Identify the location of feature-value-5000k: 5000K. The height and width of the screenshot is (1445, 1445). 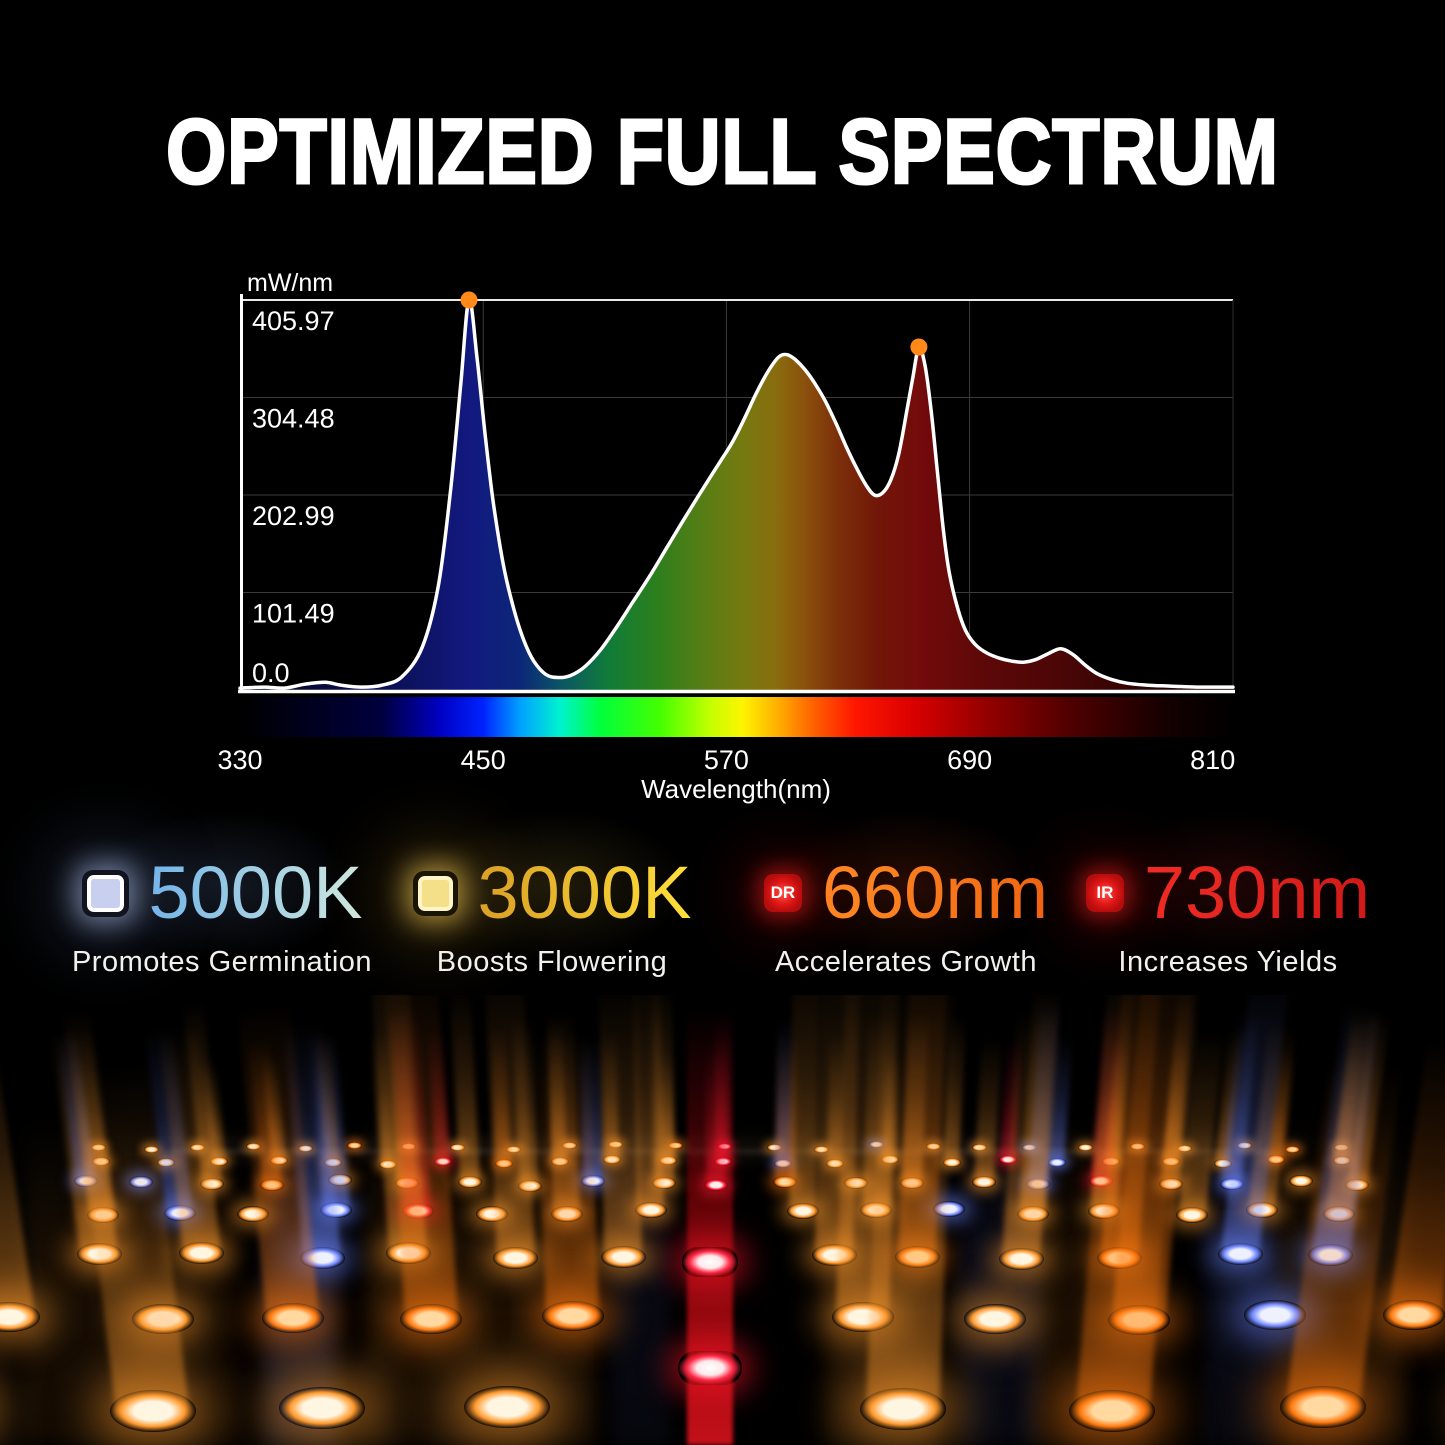
(255, 892).